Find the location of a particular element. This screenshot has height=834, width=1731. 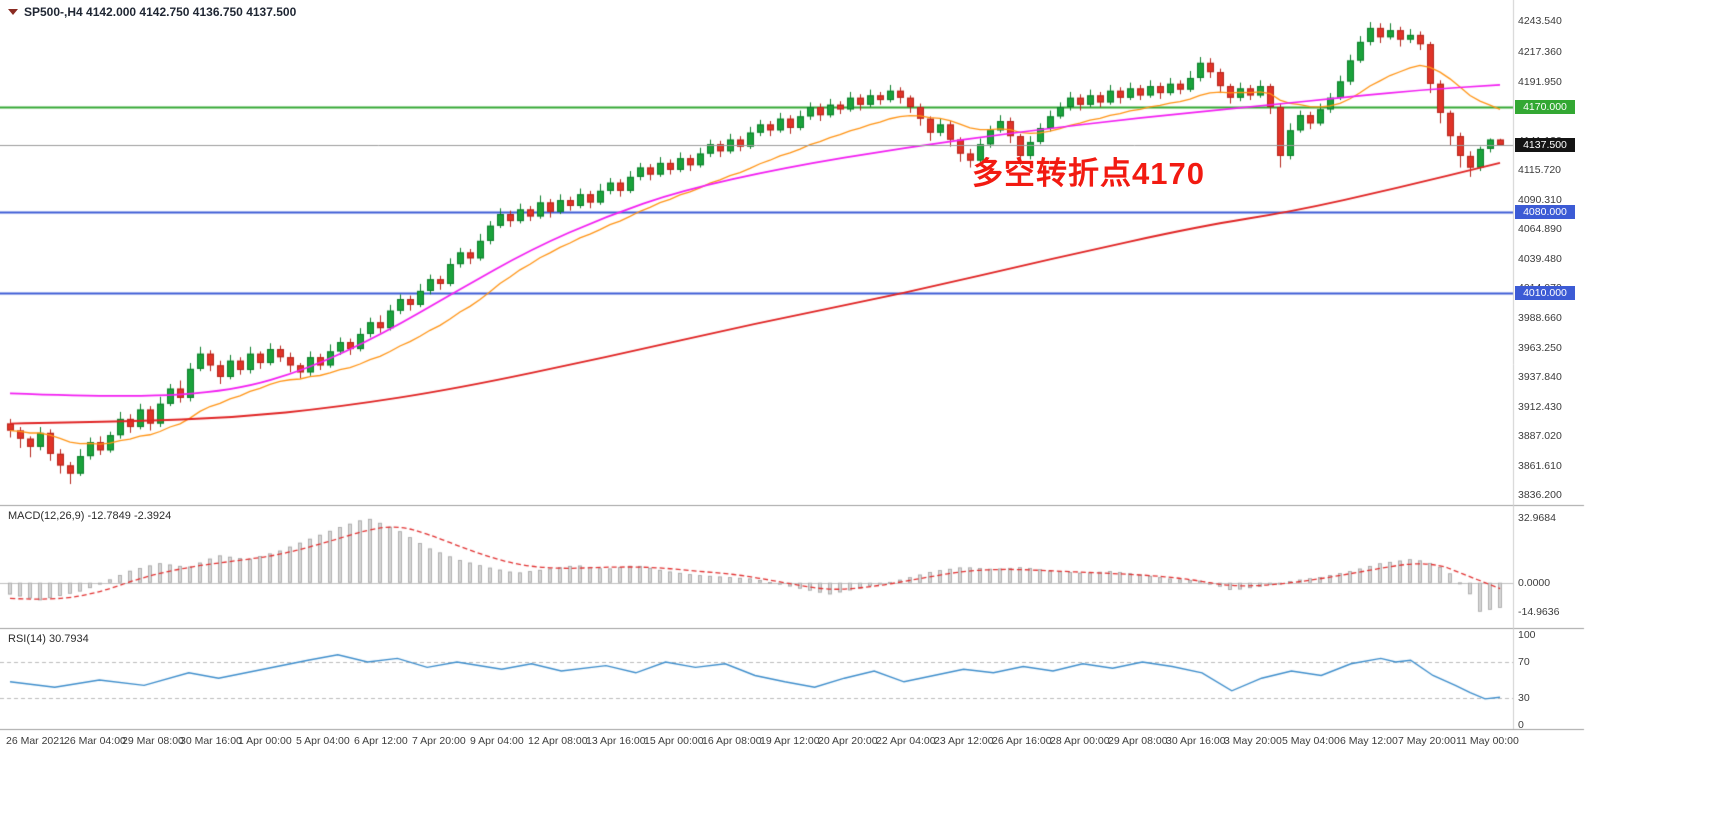

macd-indicator-label: MACD(12,26,9) -12.7849 -2.3924 is located at coordinates (90, 516).